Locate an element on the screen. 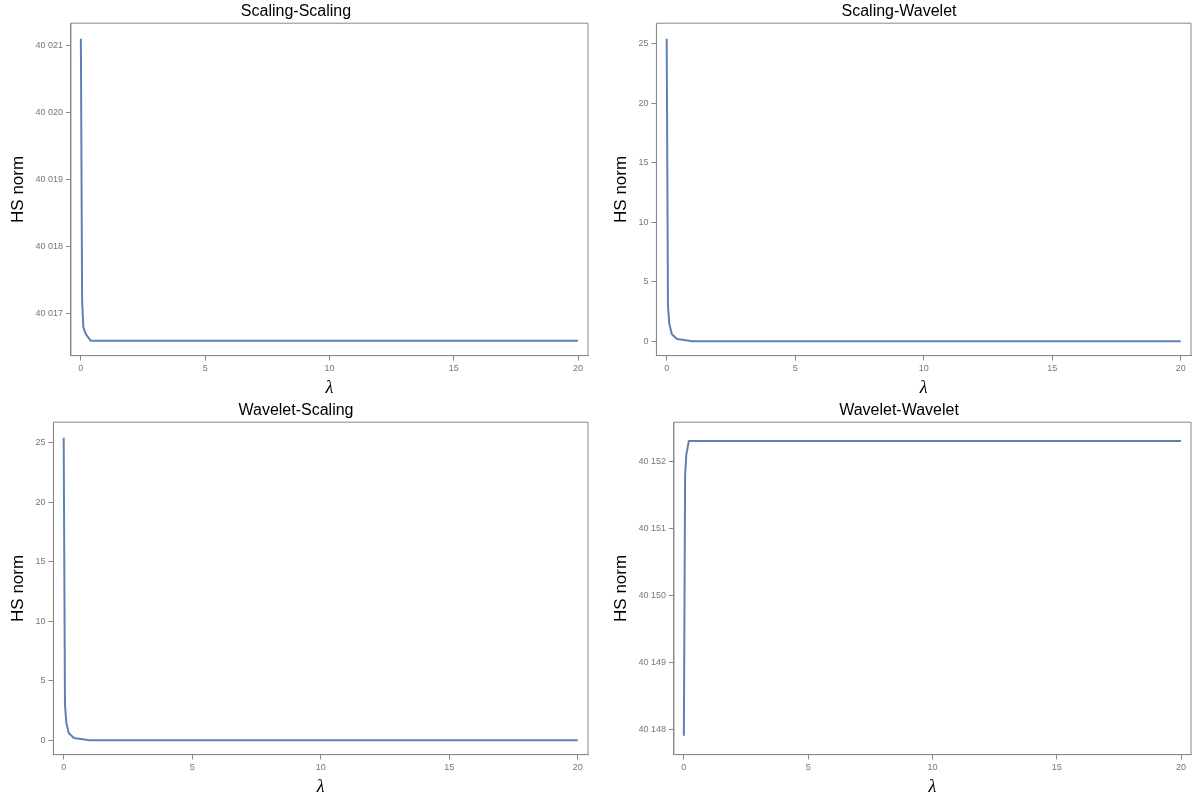 This screenshot has width=1203, height=799. y-tick-label: 40 152 is located at coordinates (652, 460).